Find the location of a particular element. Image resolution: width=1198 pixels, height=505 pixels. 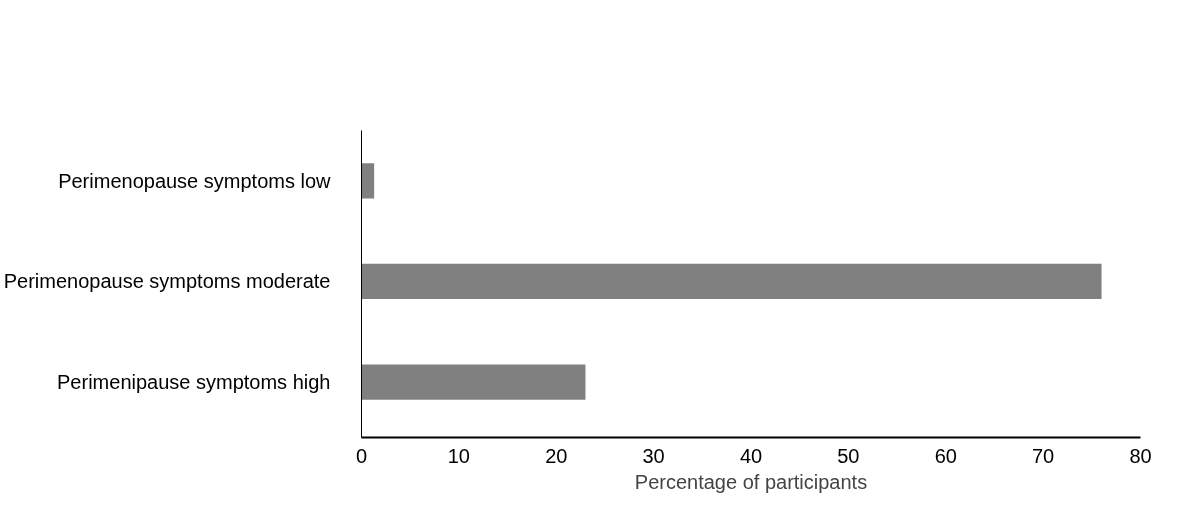

x-tick-label: 40 is located at coordinates (751, 455).